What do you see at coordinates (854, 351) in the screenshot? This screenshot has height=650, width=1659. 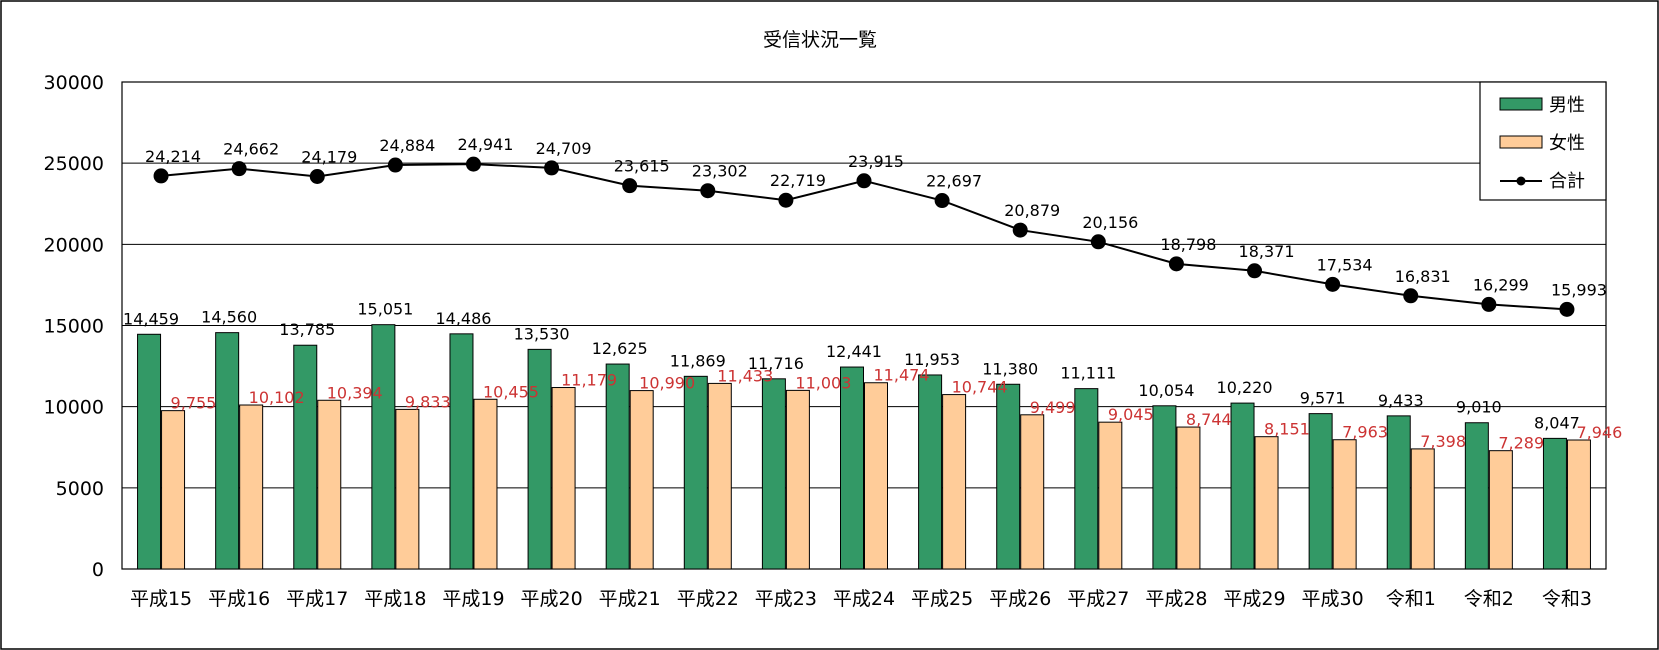 I see `male-value-label: 12,441` at bounding box center [854, 351].